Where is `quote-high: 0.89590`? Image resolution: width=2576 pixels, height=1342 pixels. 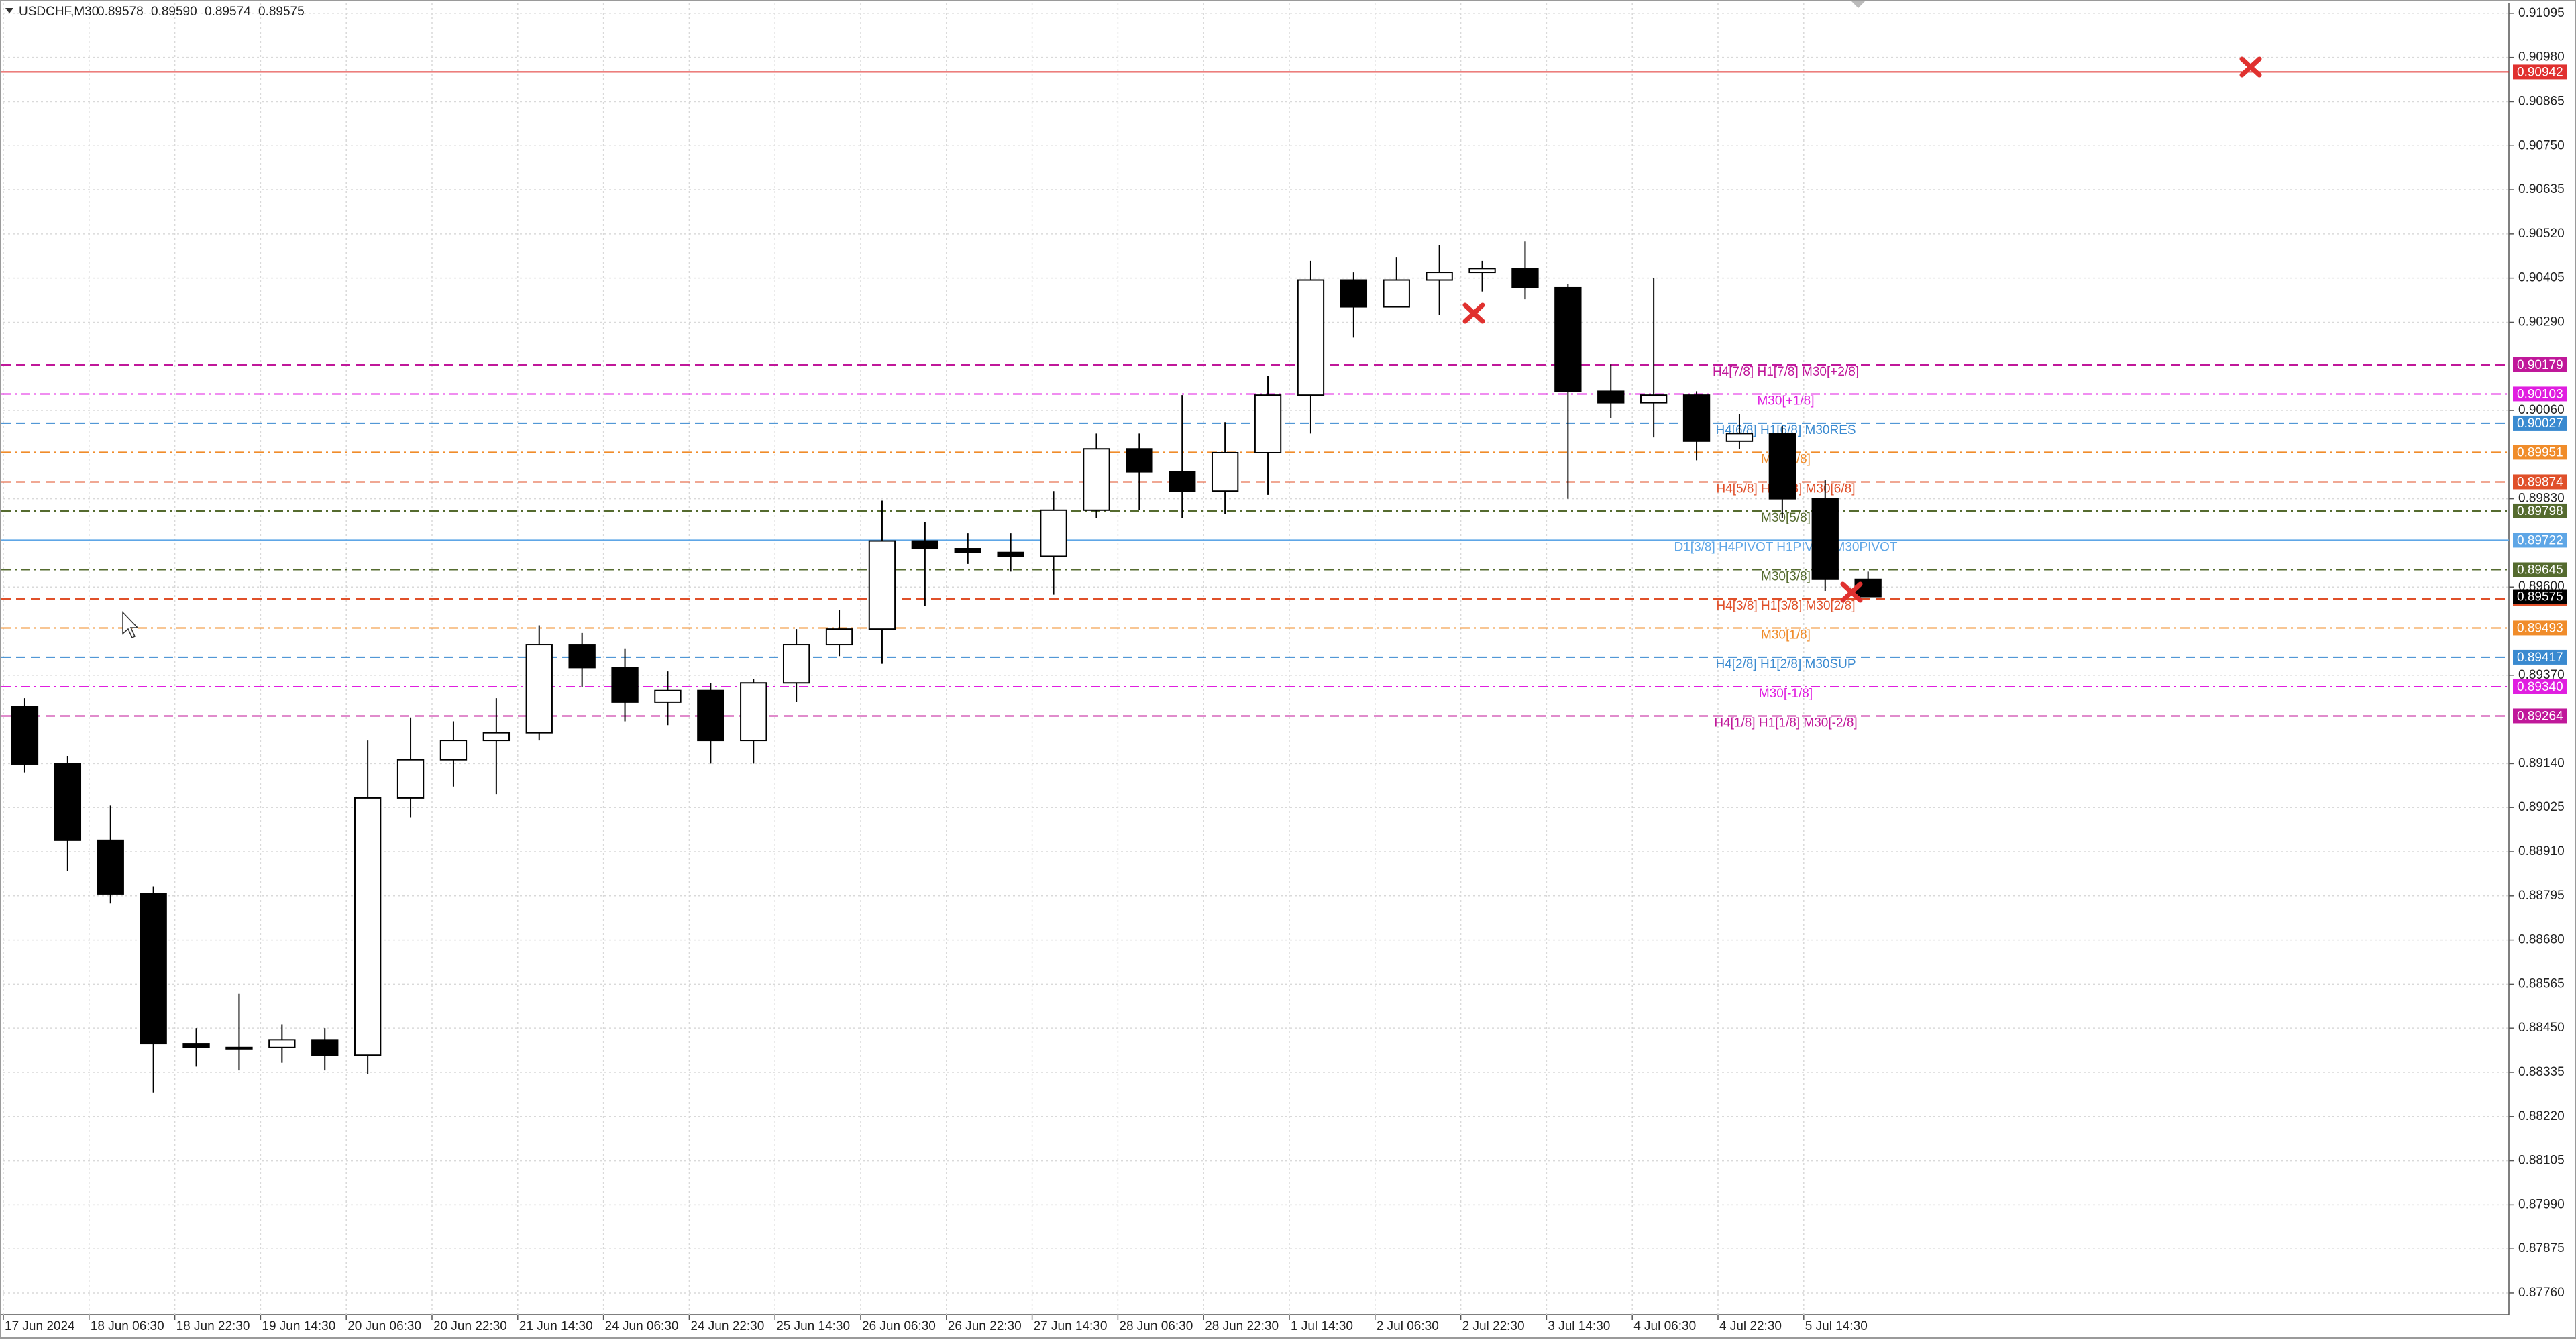 quote-high: 0.89590 is located at coordinates (174, 12).